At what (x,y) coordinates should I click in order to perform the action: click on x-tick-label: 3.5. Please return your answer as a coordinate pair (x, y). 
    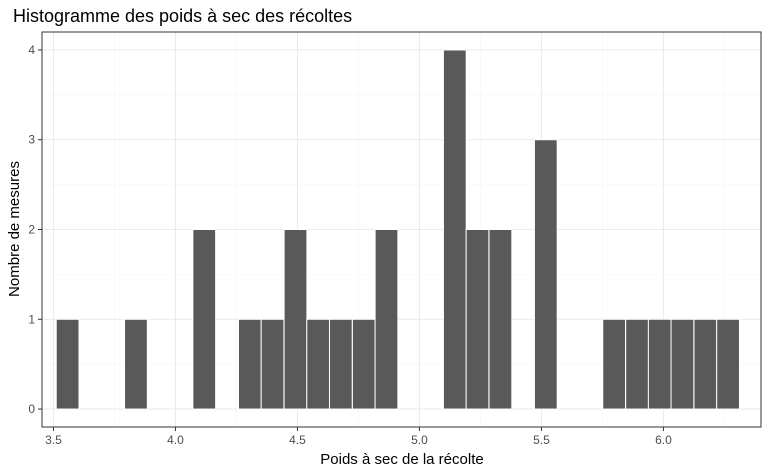
    Looking at the image, I should click on (53, 440).